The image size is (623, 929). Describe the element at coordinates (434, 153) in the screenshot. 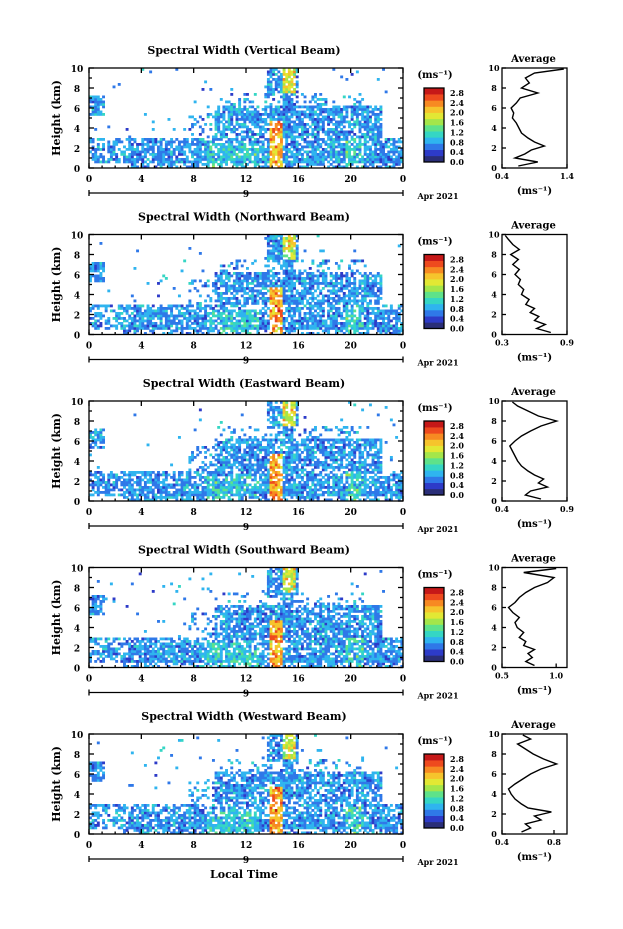

I see `colorbar-swatch` at that location.